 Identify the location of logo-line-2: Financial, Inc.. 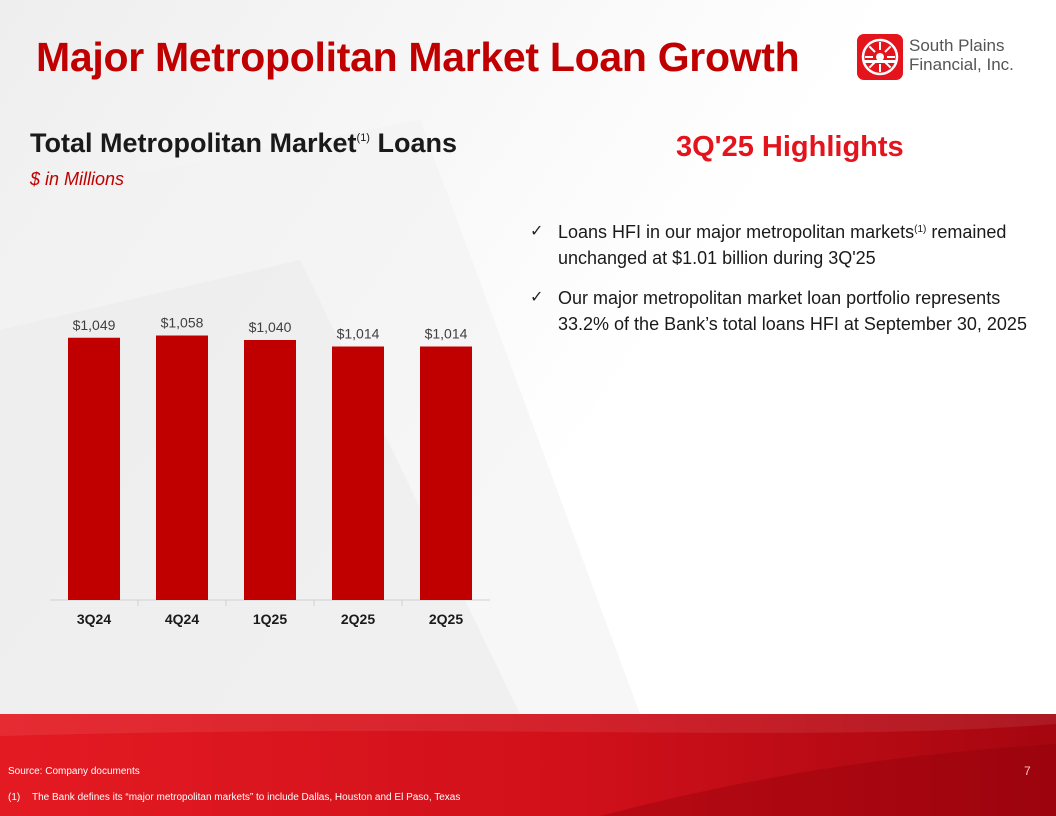
(961, 64).